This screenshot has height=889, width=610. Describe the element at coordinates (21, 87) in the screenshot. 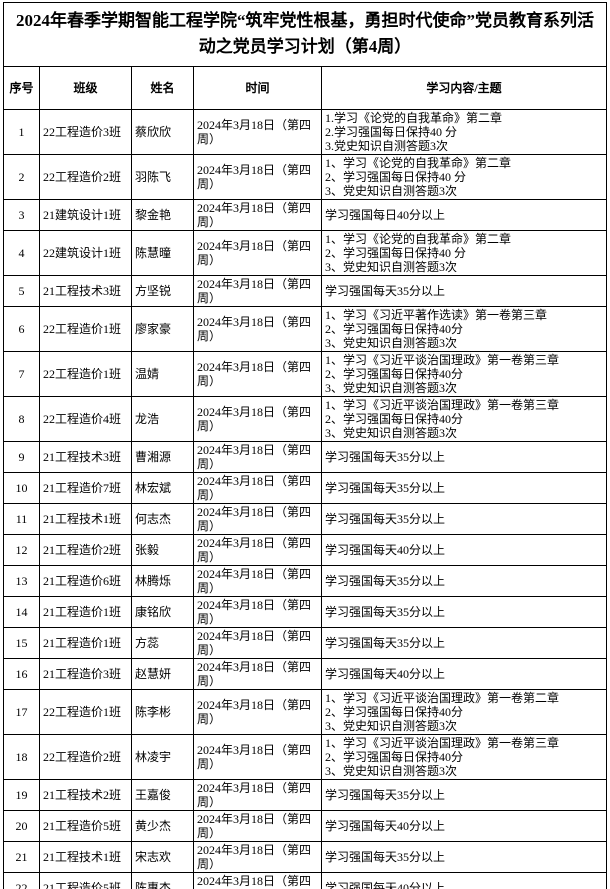

I see `column-header: 序号` at that location.